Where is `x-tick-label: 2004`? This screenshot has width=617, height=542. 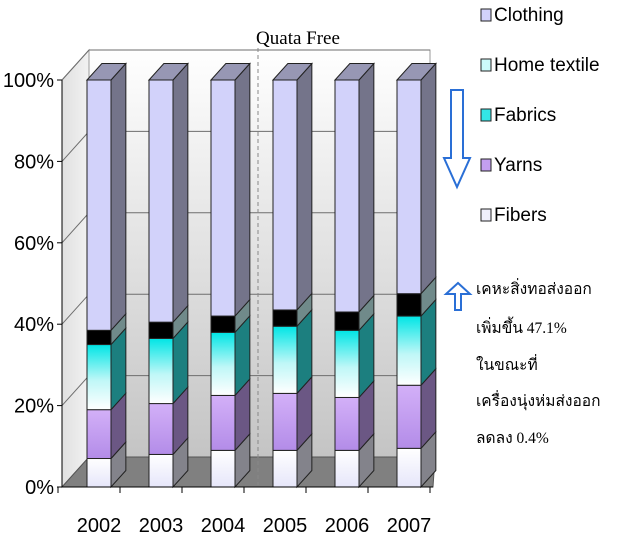 x-tick-label: 2004 is located at coordinates (223, 526).